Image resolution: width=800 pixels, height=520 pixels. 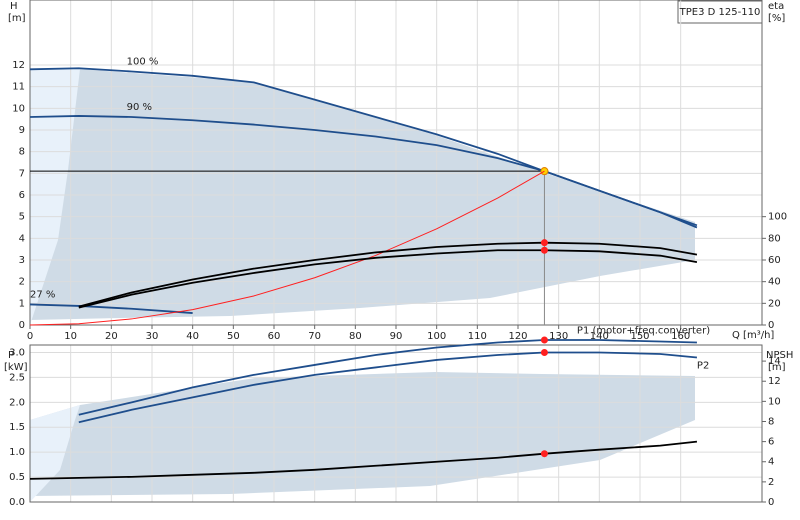 What do you see at coordinates (233, 336) in the screenshot?
I see `x-tick-label: 50` at bounding box center [233, 336].